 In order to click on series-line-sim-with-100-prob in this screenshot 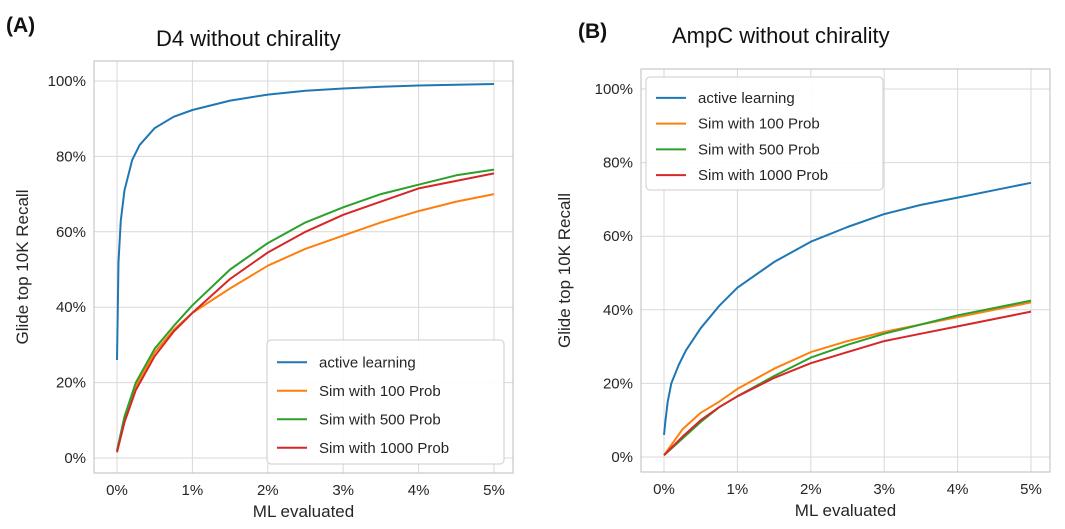, I will do `click(847, 378)`.